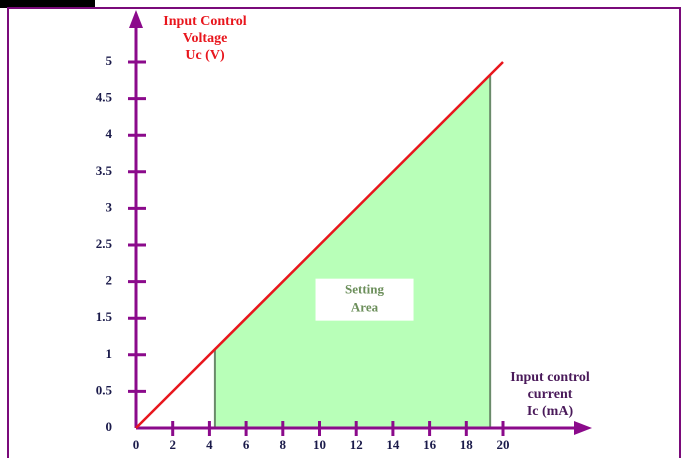  Describe the element at coordinates (104, 243) in the screenshot. I see `y-tick-label: 2.5` at that location.